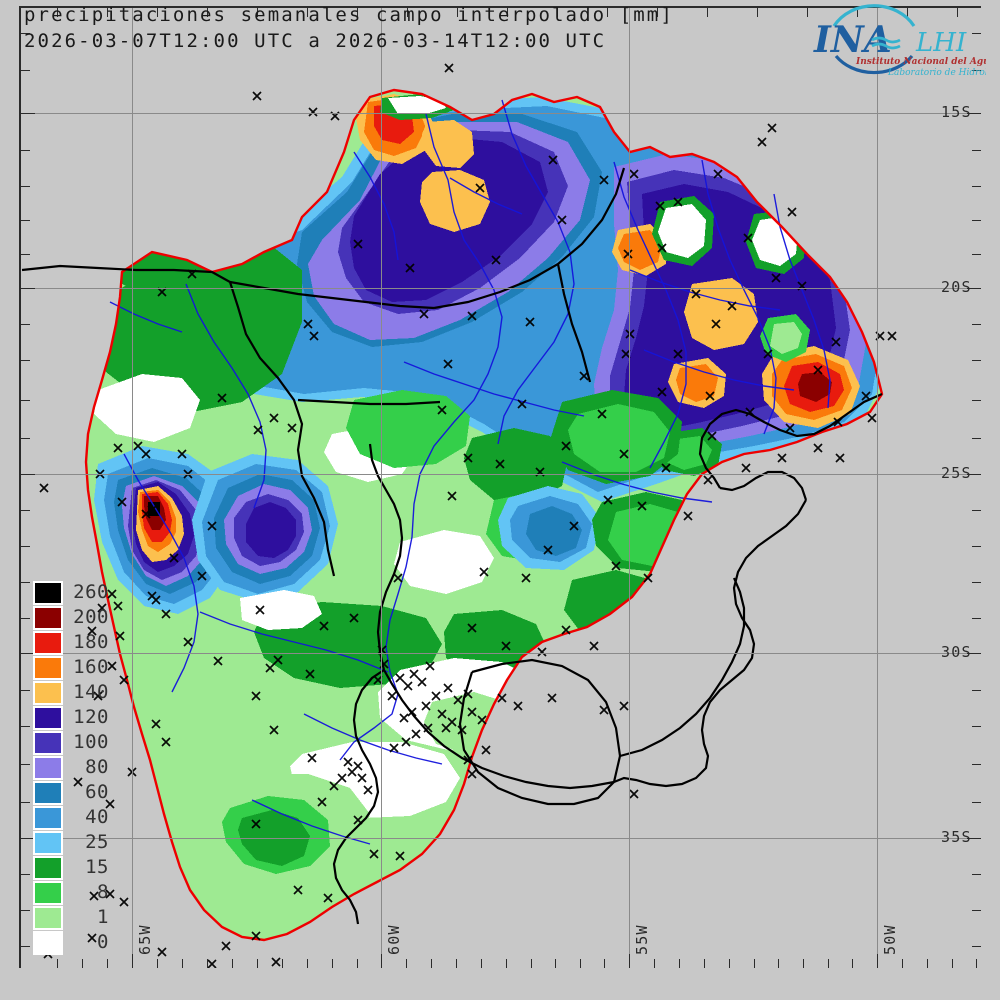  What do you see at coordinates (97, 867) in the screenshot?
I see `legend-value-label: 15` at bounding box center [97, 867].